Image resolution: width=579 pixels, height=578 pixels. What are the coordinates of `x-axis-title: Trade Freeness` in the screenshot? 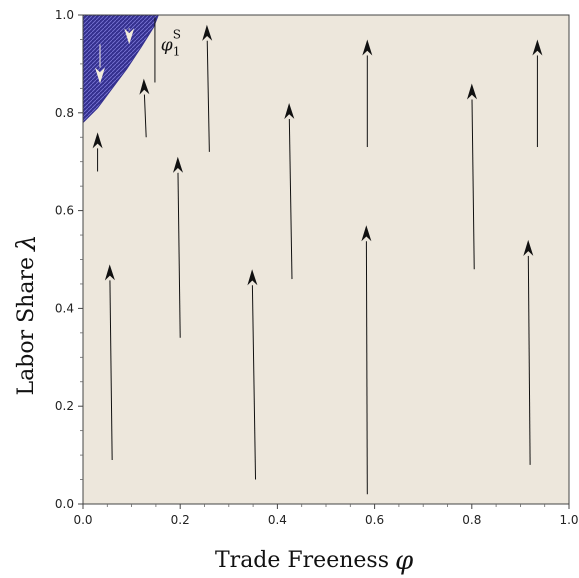 It's located at (302, 560).